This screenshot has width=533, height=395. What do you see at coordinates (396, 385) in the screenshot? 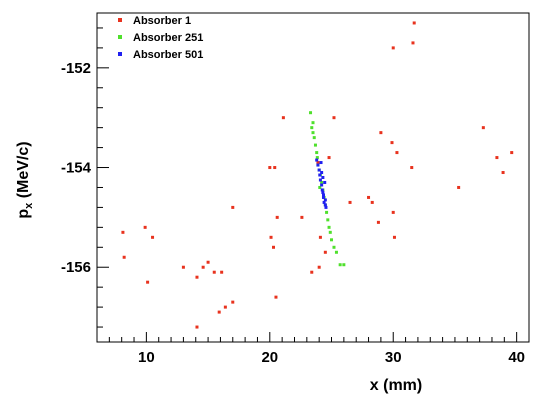
I see `x-axis-title: x (mm)` at bounding box center [396, 385].